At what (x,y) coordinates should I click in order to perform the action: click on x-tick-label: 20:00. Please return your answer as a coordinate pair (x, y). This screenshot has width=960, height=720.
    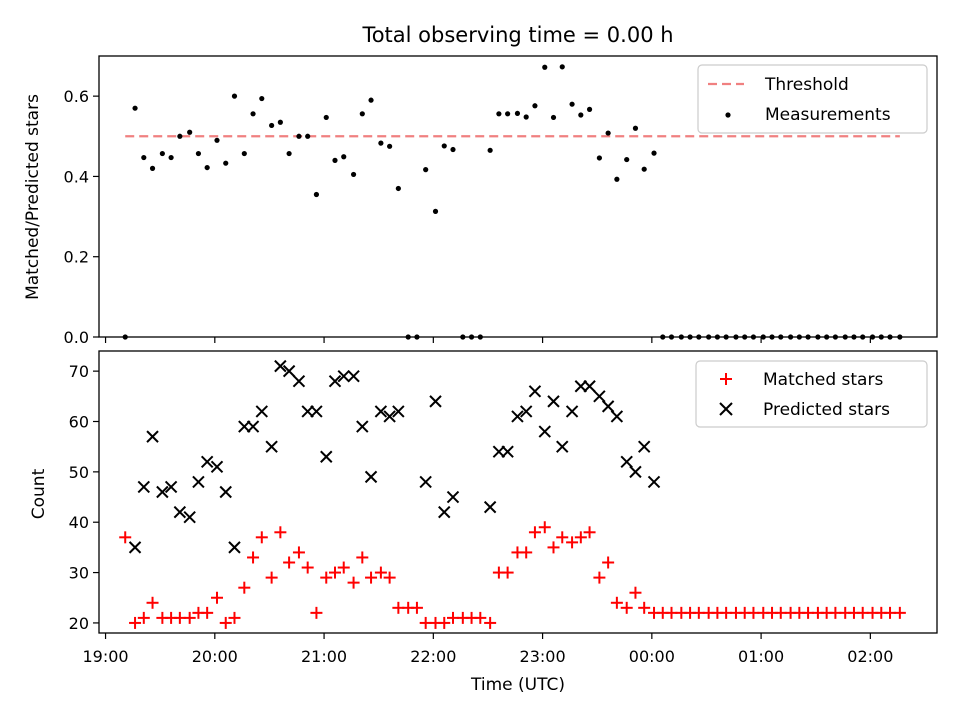
    Looking at the image, I should click on (215, 656).